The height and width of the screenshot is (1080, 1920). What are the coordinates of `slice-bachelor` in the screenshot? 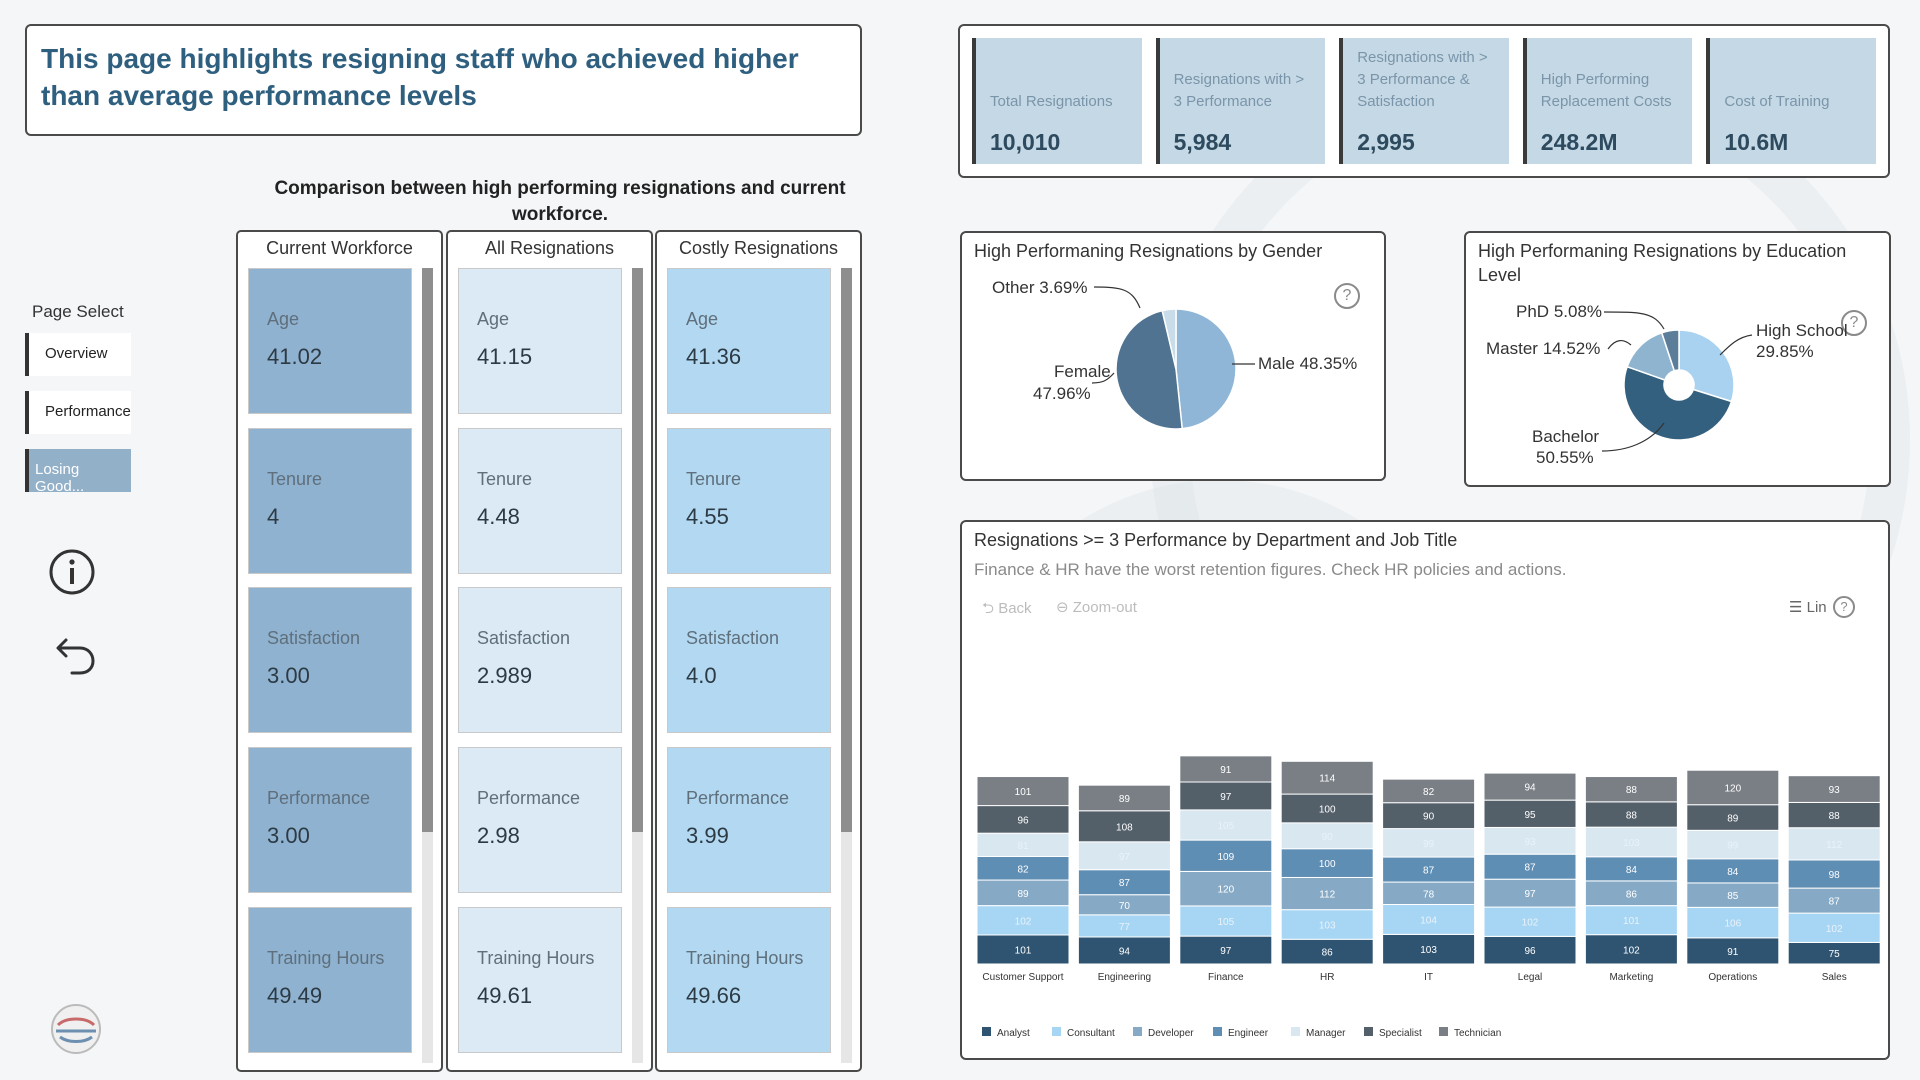 It's located at (1678, 403).